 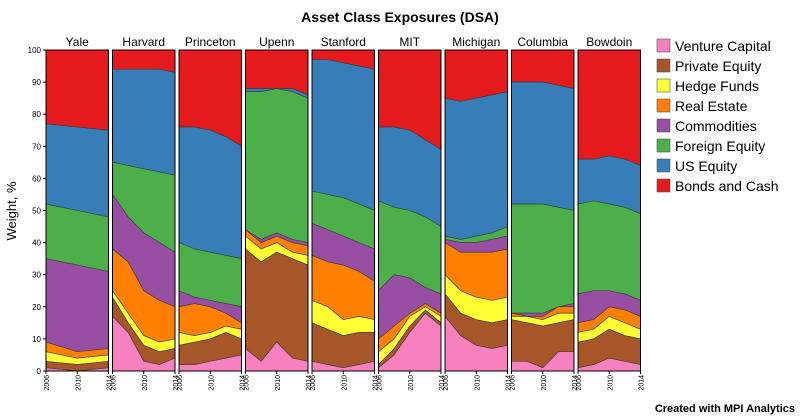 I want to click on panel-harvard: Harvard 2006 2010 2014, so click(x=146, y=213).